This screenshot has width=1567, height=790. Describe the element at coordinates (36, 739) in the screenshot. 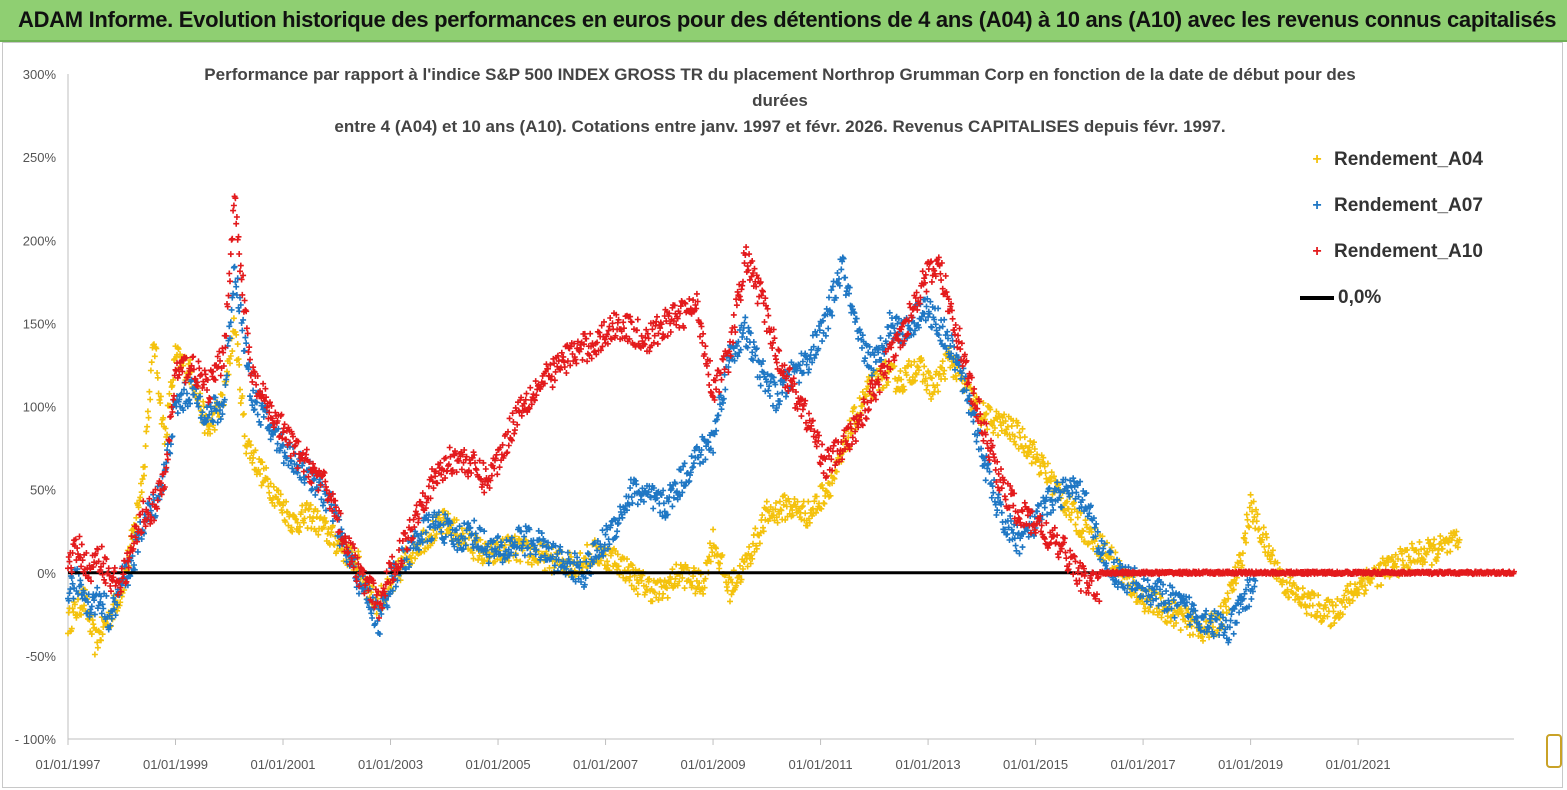

I see `y-tick-label: - 100%` at that location.